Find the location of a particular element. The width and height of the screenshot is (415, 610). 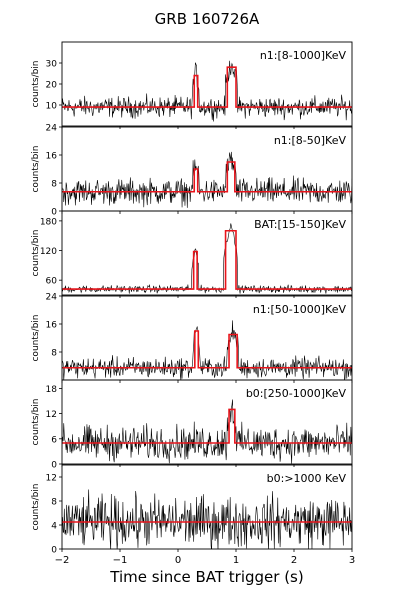

x-axis-label: Time since BAT trigger (s) is located at coordinates (206, 577).